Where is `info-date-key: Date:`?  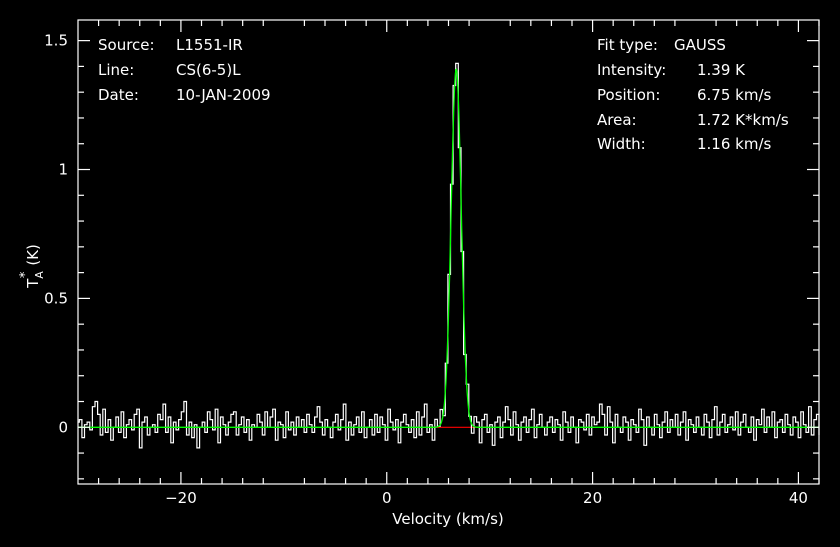 info-date-key: Date: is located at coordinates (118, 95).